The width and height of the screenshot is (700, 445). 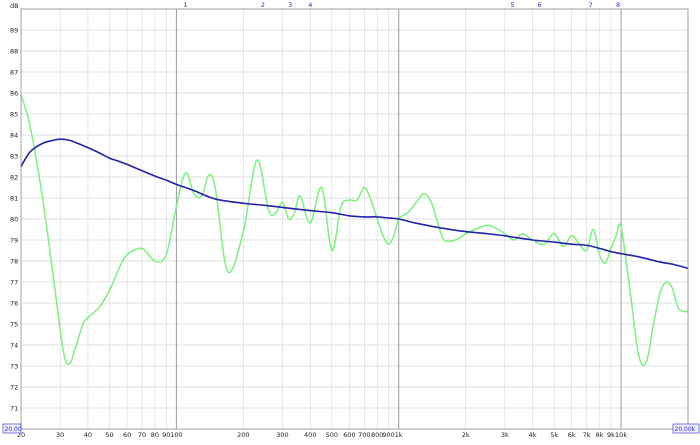 I want to click on y-unit-label: dB, so click(x=14, y=6).